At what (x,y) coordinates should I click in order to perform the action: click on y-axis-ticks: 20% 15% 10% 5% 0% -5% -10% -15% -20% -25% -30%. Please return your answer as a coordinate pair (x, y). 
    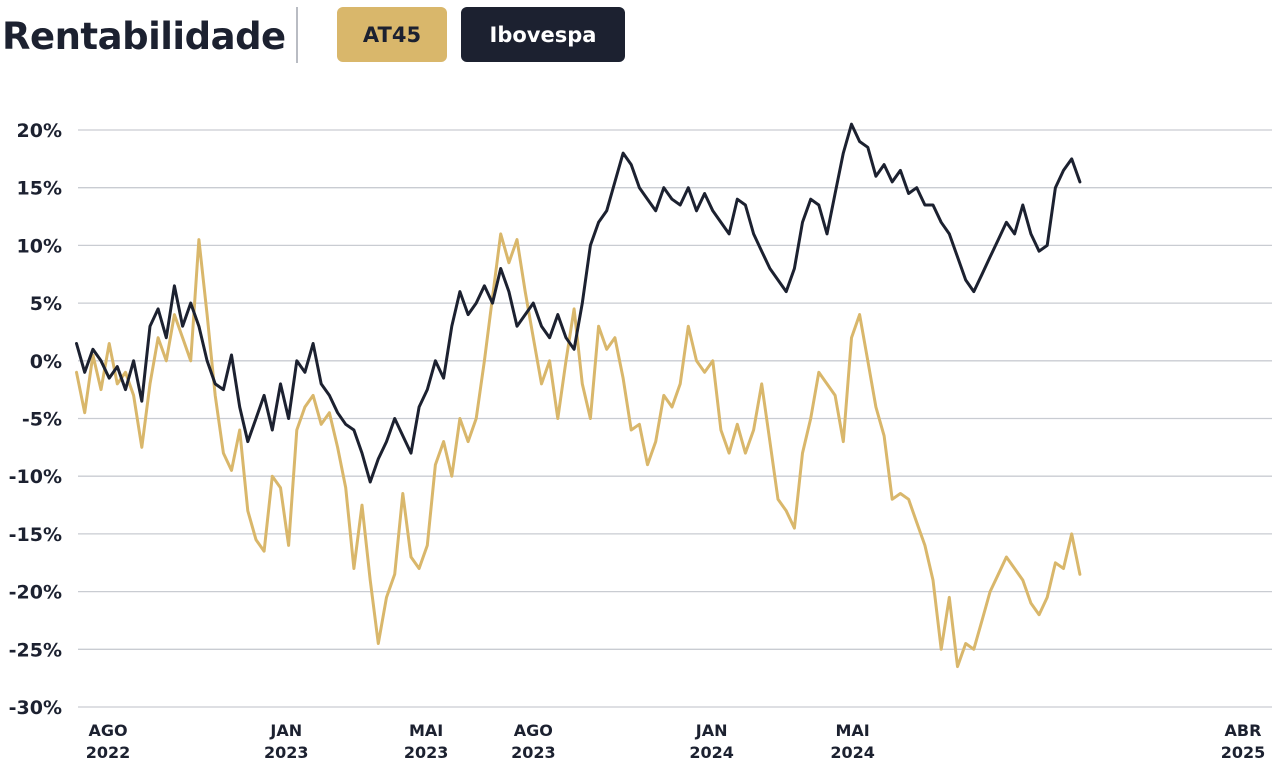
    Looking at the image, I should click on (35, 419).